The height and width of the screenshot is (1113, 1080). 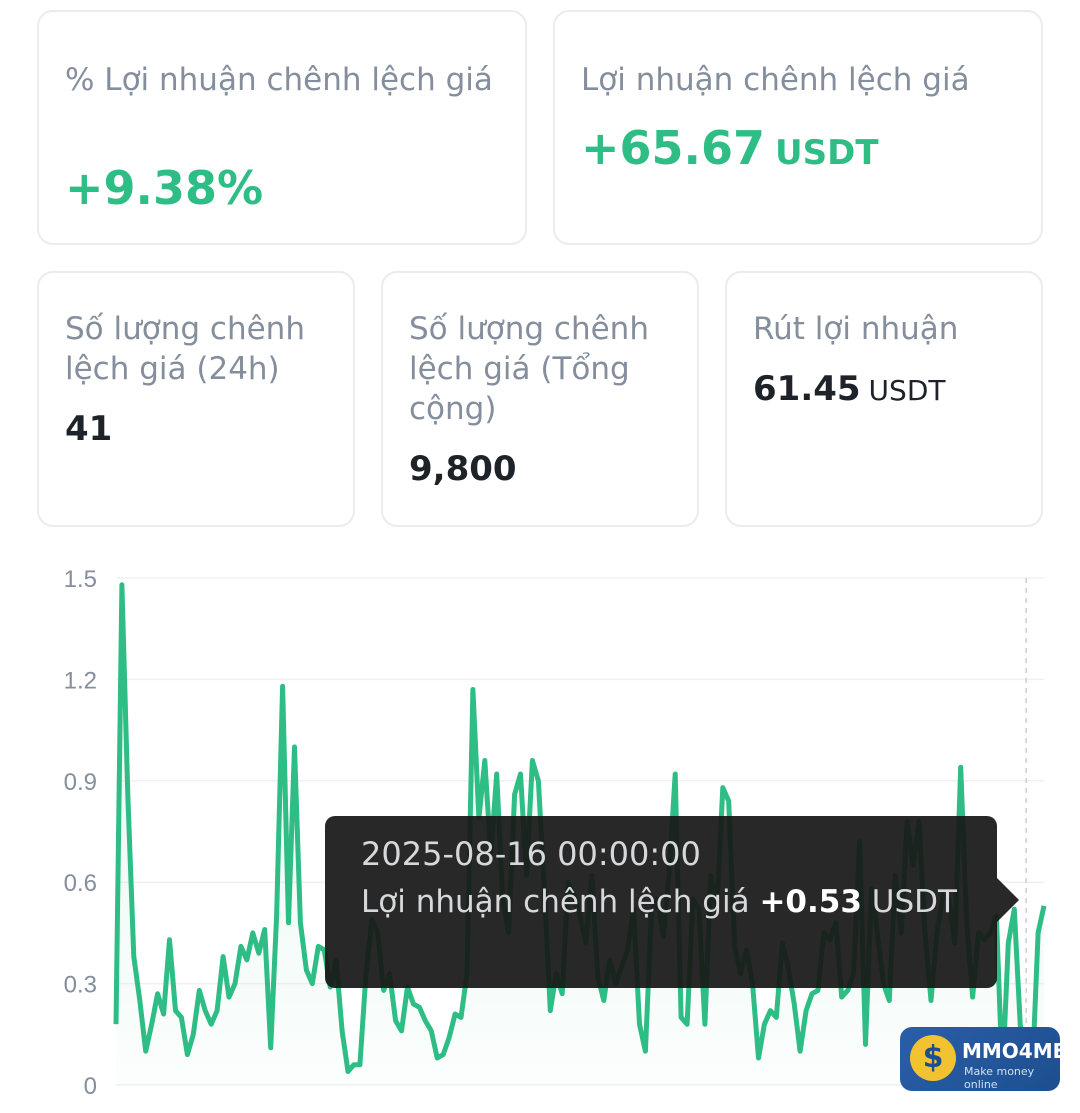 I want to click on count-total-label: Số lượng chênh lệch giá (Tổng cộng), so click(x=529, y=369).